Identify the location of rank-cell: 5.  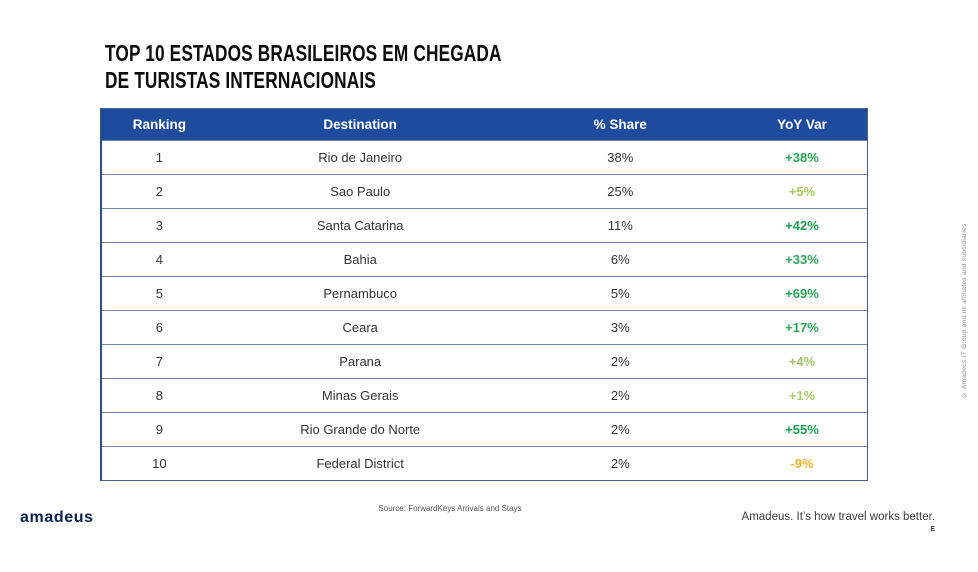
(159, 293).